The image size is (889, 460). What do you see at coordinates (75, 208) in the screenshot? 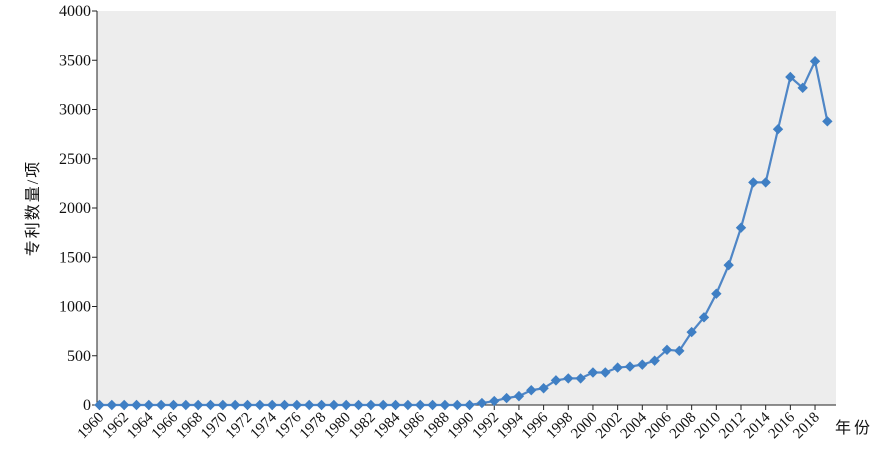
I see `y-tick-label: 2000` at bounding box center [75, 208].